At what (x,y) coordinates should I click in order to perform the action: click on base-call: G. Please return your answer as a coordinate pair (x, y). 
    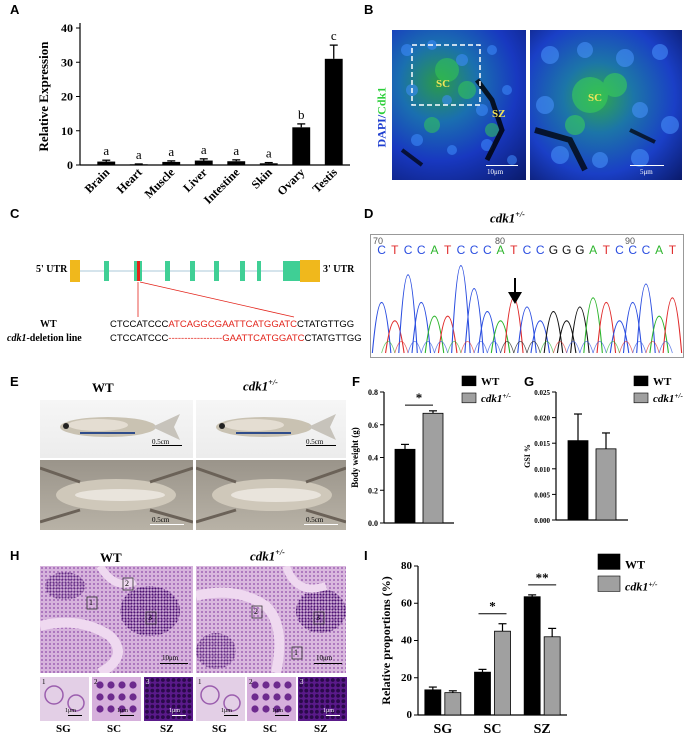
    Looking at the image, I should click on (566, 250).